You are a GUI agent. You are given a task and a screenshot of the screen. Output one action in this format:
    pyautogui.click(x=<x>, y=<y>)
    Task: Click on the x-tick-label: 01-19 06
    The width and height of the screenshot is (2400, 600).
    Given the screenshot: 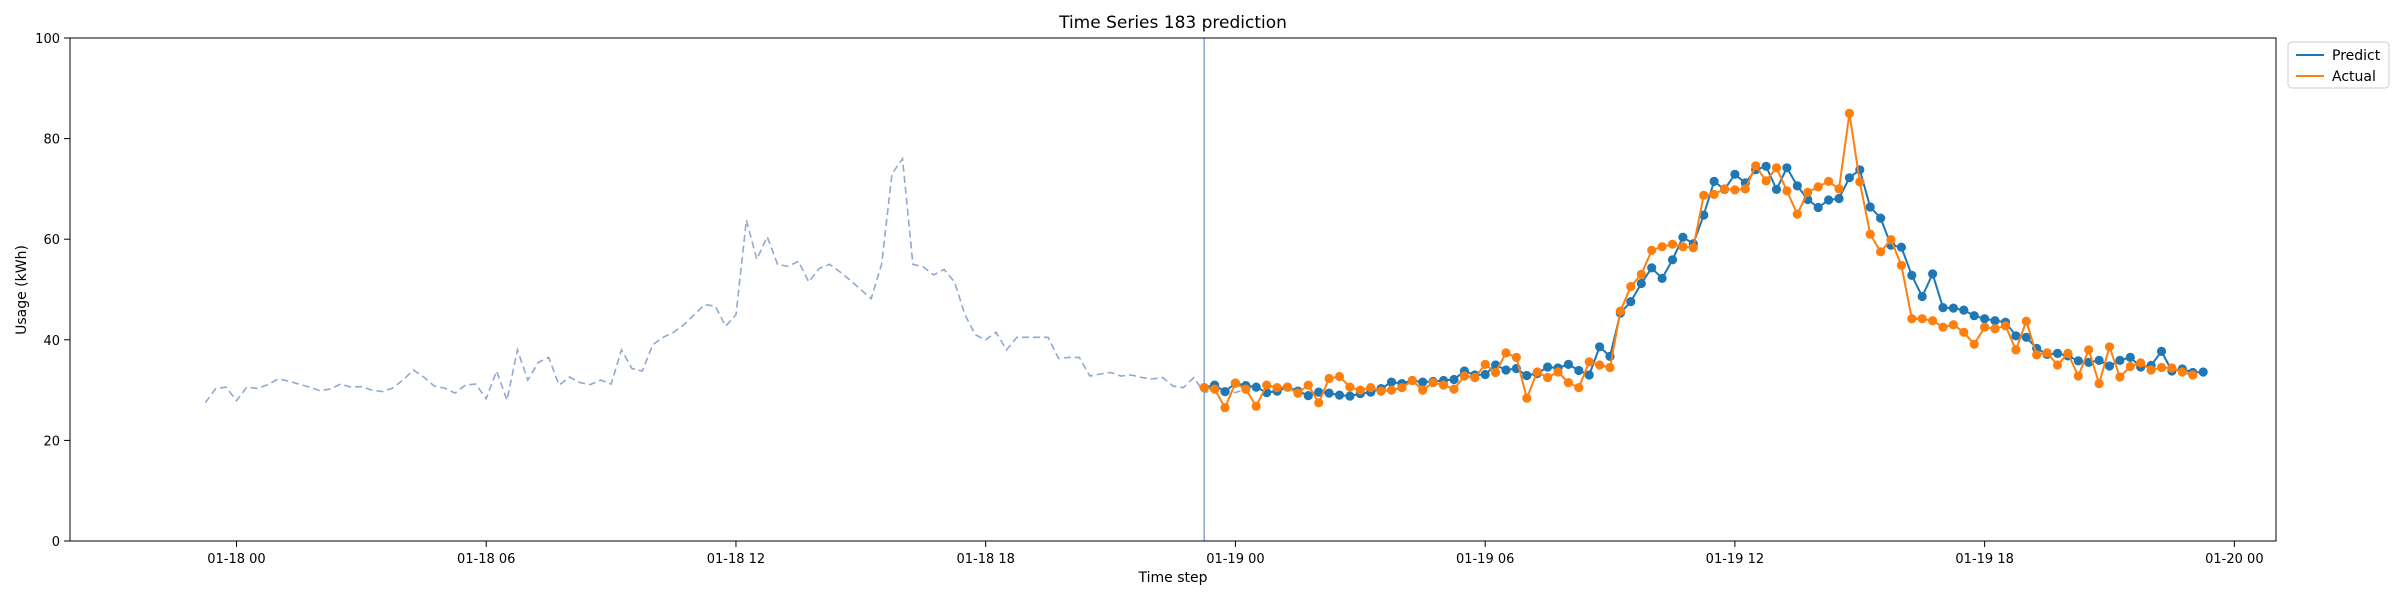 What is the action you would take?
    pyautogui.click(x=1485, y=559)
    